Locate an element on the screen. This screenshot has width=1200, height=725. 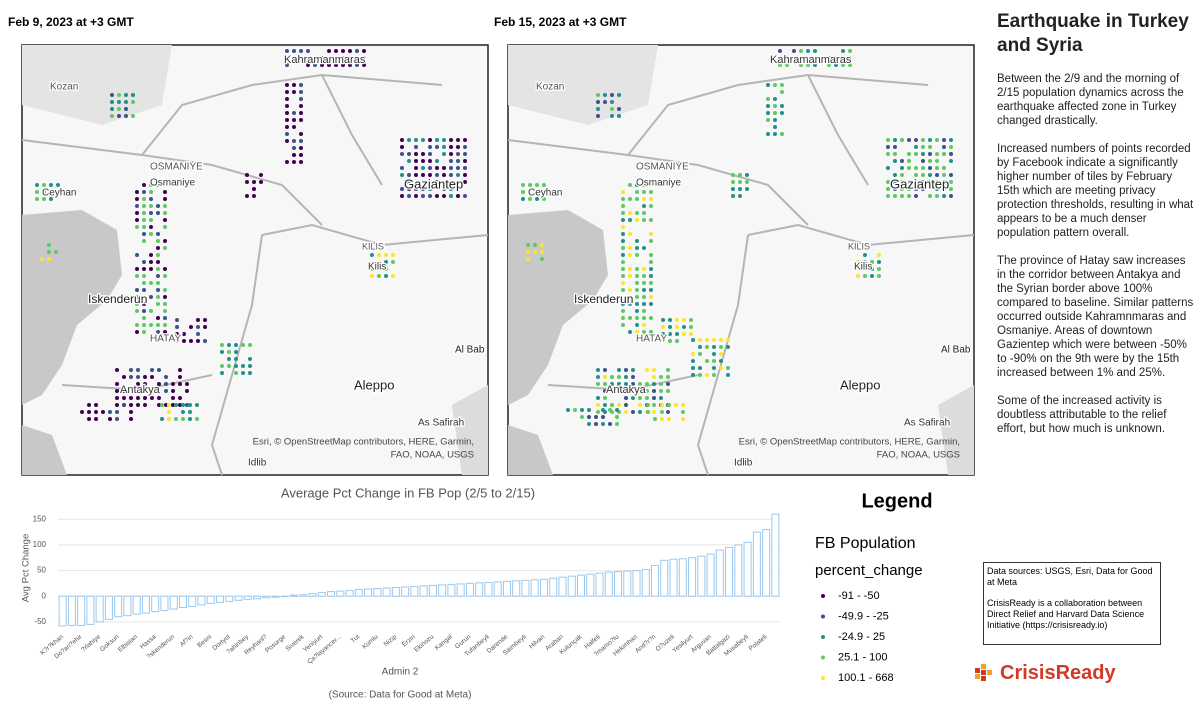
place-label: Kilis is located at coordinates (863, 267).